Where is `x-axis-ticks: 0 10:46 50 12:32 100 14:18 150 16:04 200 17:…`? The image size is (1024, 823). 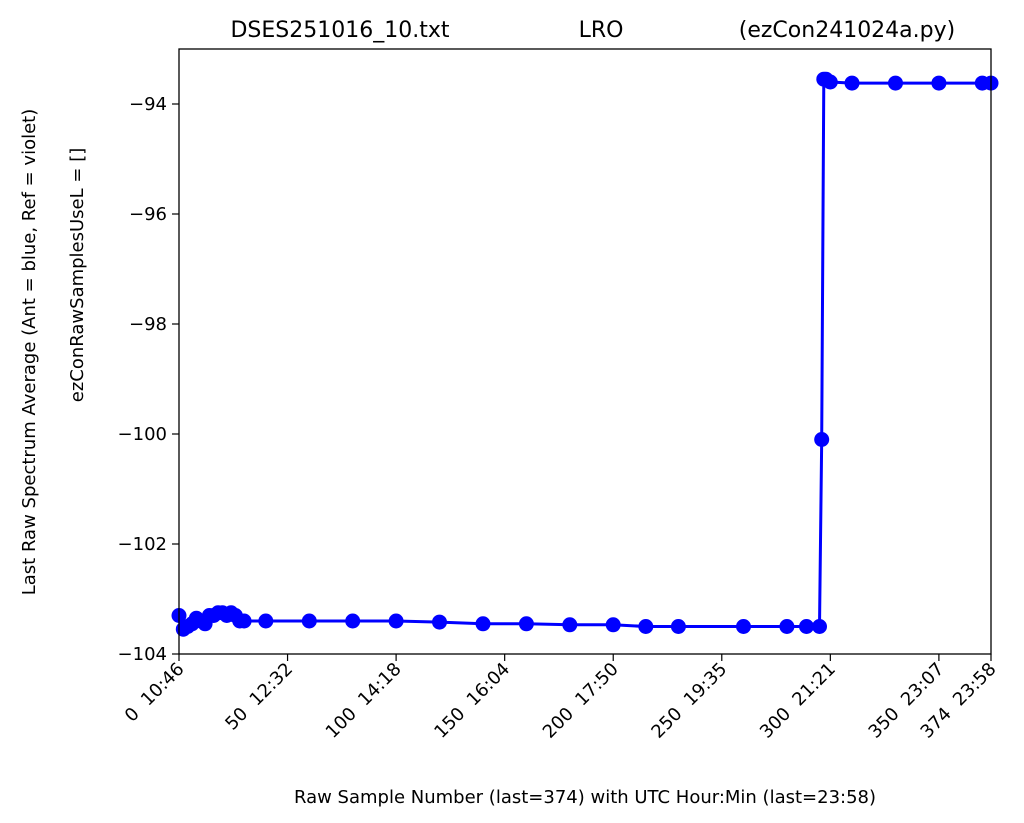 x-axis-ticks: 0 10:46 50 12:32 100 14:18 150 16:04 200 17:… is located at coordinates (561, 698).